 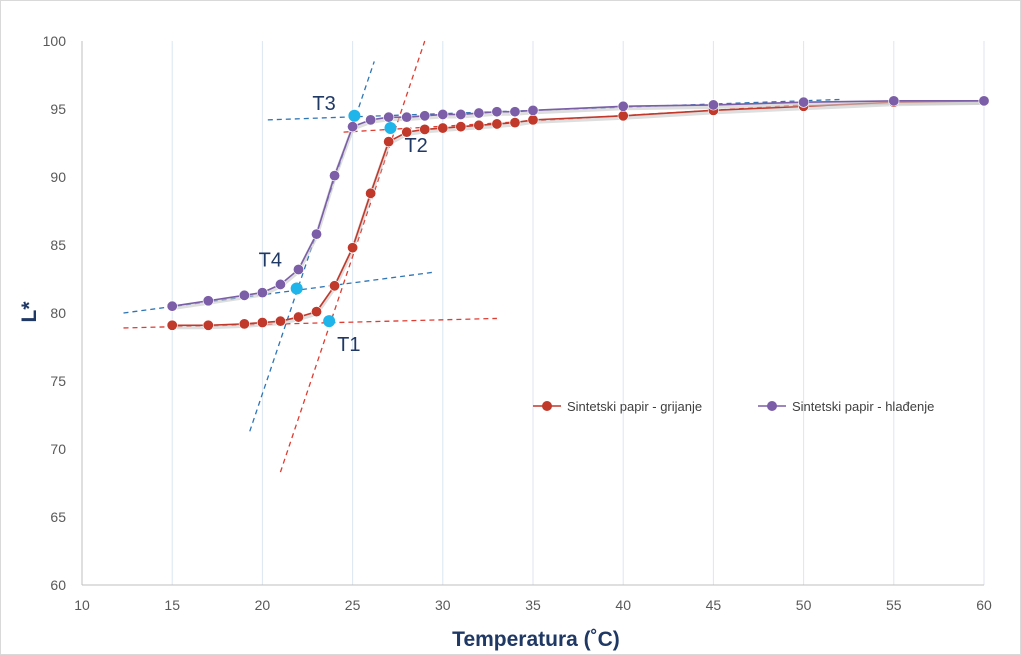 I want to click on transition-point-t3, so click(x=354, y=115).